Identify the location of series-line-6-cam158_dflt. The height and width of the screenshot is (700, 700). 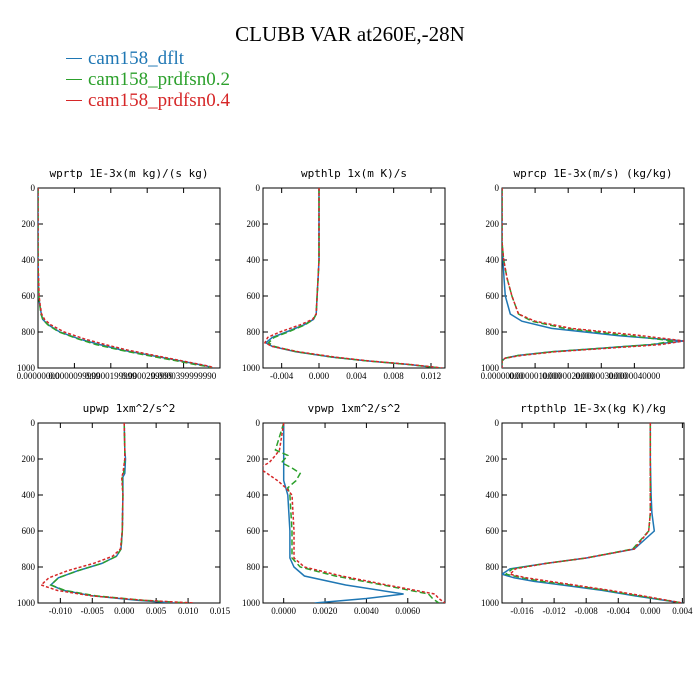
(592, 513).